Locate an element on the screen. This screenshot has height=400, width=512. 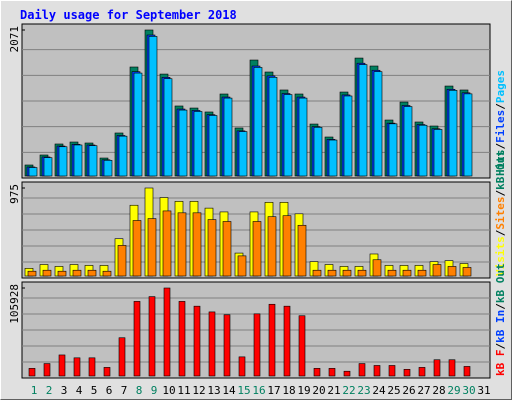
x-tick-label: 15 is located at coordinates (243, 390).